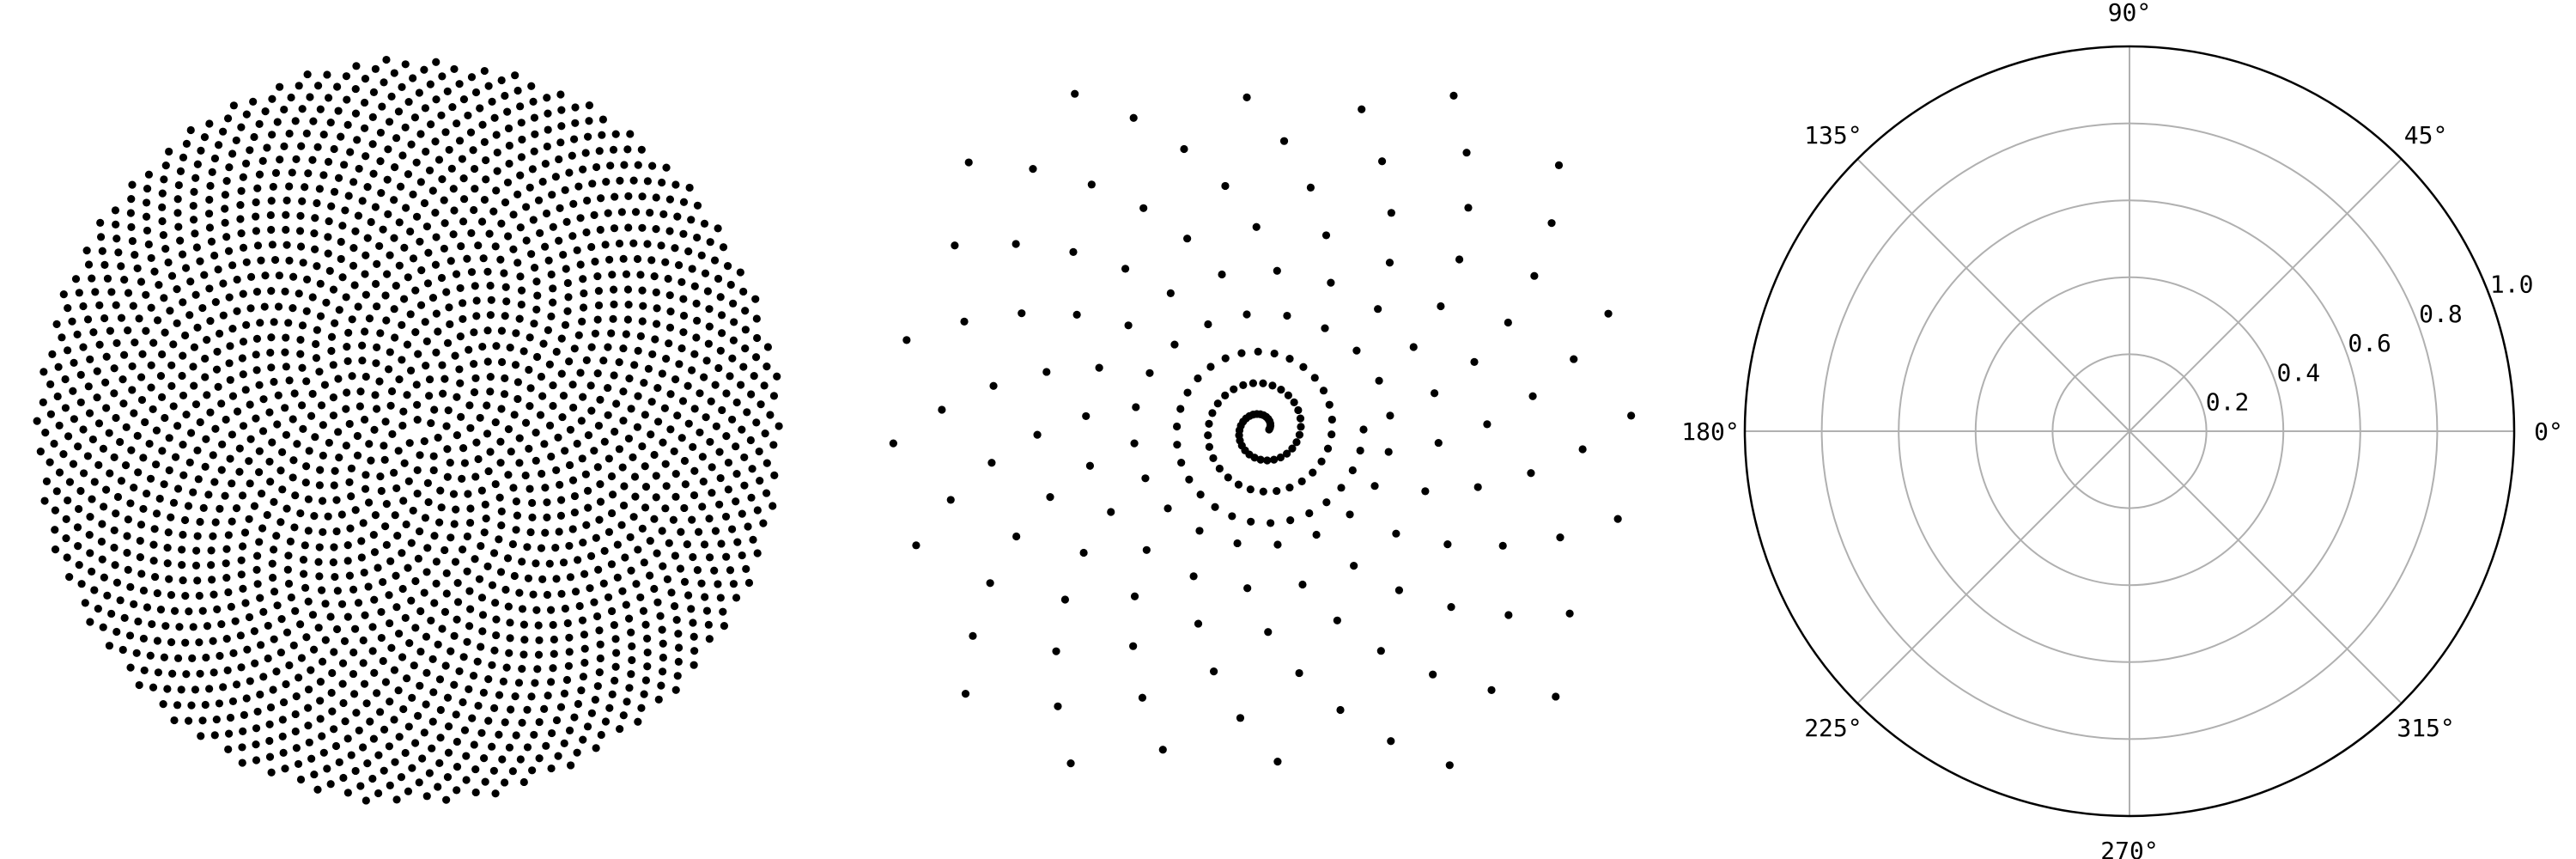 This screenshot has width=2576, height=859. What do you see at coordinates (1993, 295) in the screenshot?
I see `angular-grid-line` at bounding box center [1993, 295].